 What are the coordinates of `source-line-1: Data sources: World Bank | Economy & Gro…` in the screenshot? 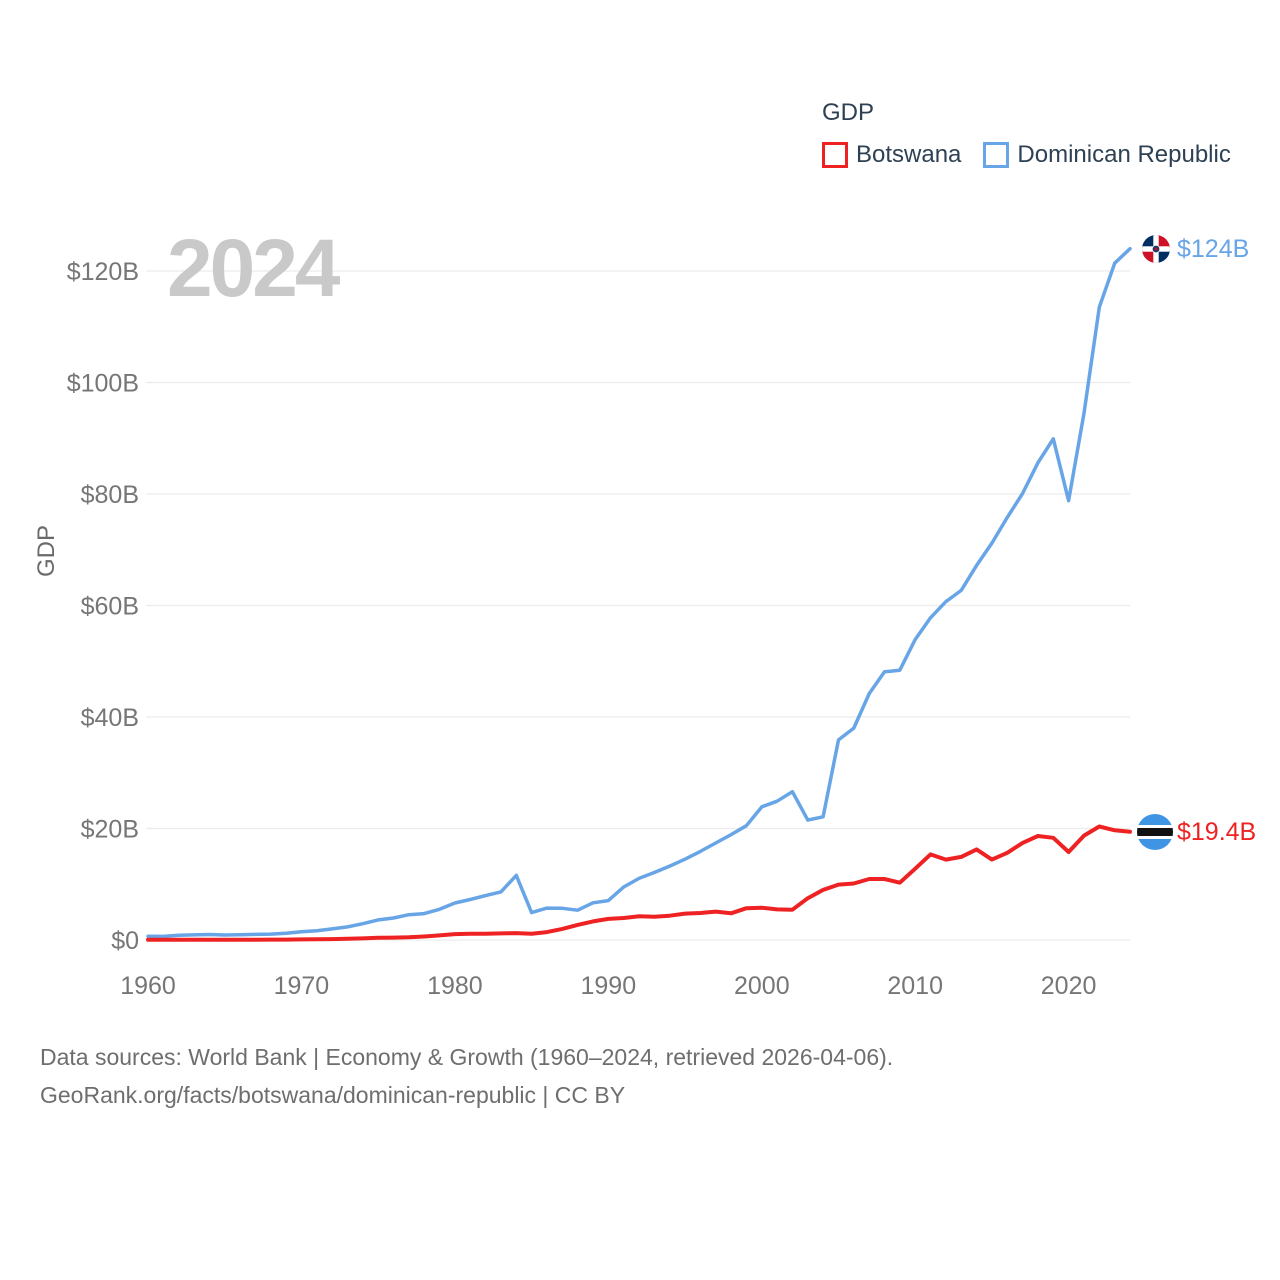 It's located at (467, 1057).